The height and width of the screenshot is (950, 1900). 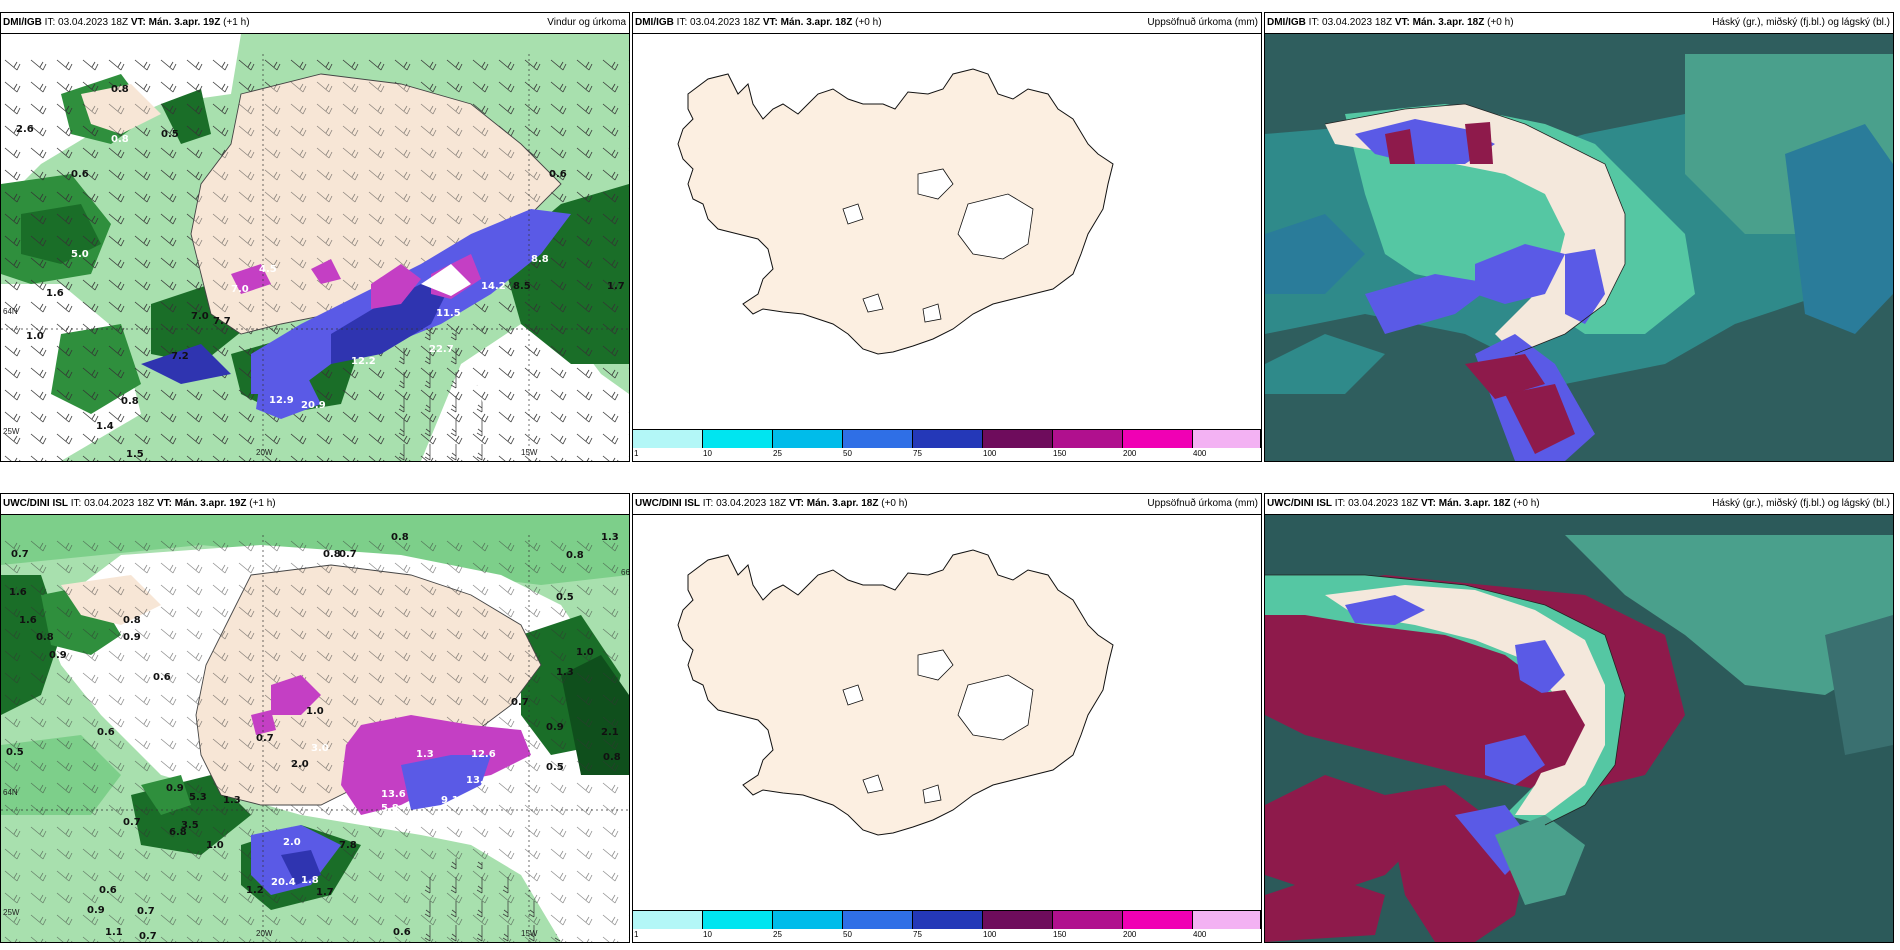 What do you see at coordinates (610, 537) in the screenshot?
I see `precip-value: 1.3` at bounding box center [610, 537].